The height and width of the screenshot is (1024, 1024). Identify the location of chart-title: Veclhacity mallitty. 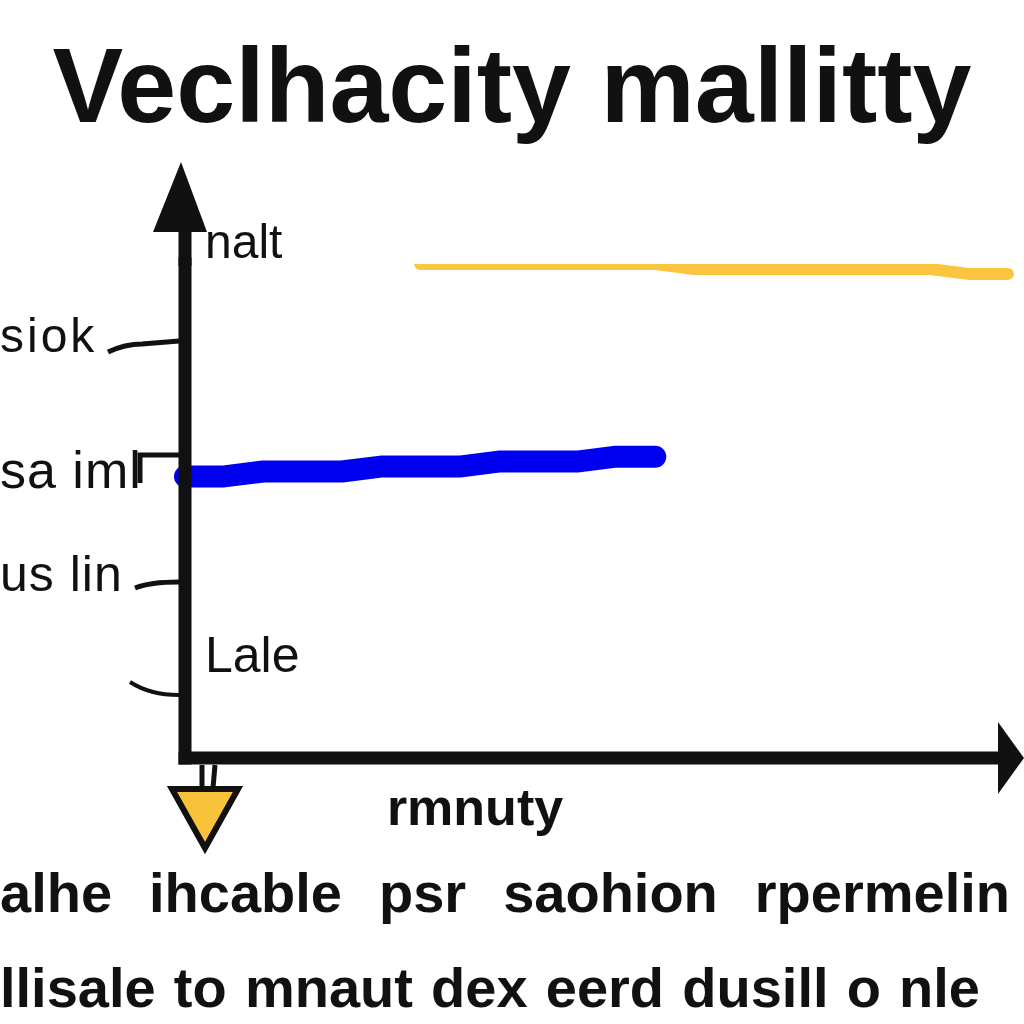
(512, 85).